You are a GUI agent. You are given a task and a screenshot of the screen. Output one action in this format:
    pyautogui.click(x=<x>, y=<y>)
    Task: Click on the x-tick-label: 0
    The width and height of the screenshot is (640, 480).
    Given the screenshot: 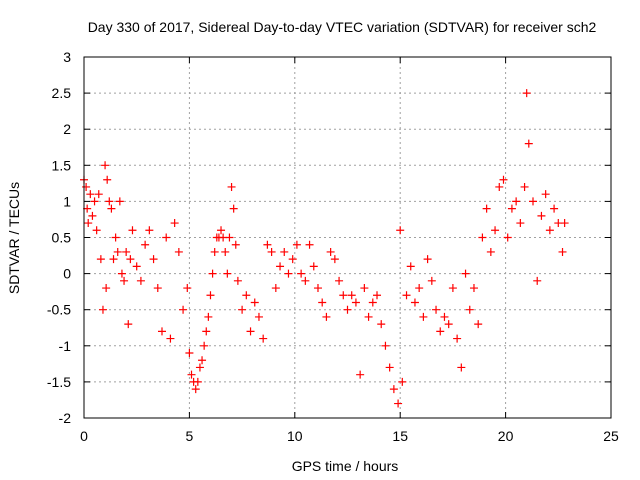 What is the action you would take?
    pyautogui.click(x=84, y=436)
    